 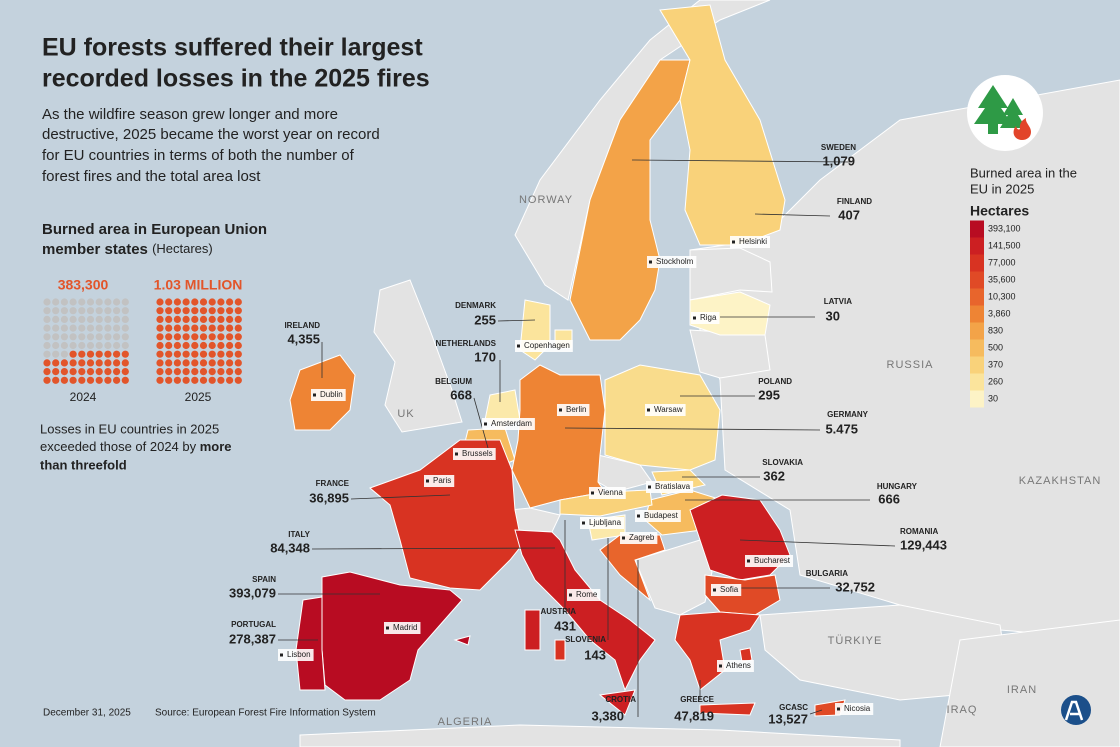 What do you see at coordinates (607, 715) in the screenshot?
I see `country-value: 3,380` at bounding box center [607, 715].